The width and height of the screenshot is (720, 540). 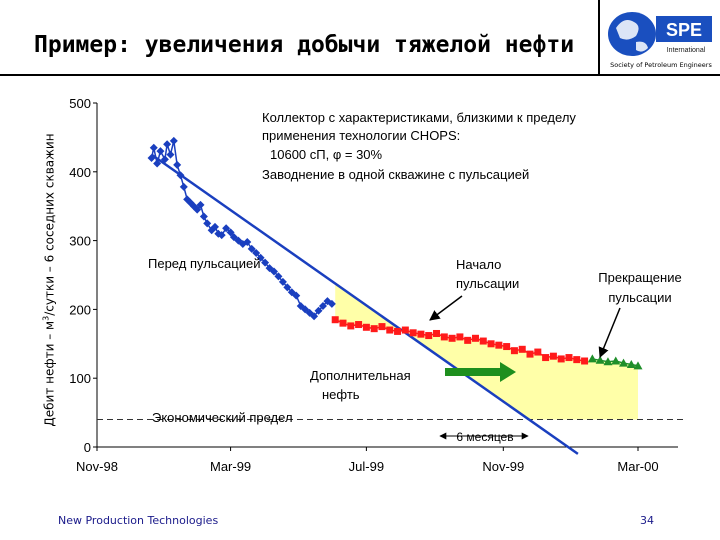 What do you see at coordinates (661, 65) in the screenshot?
I see `logo-caption: Society of Petroleum Engineers` at bounding box center [661, 65].